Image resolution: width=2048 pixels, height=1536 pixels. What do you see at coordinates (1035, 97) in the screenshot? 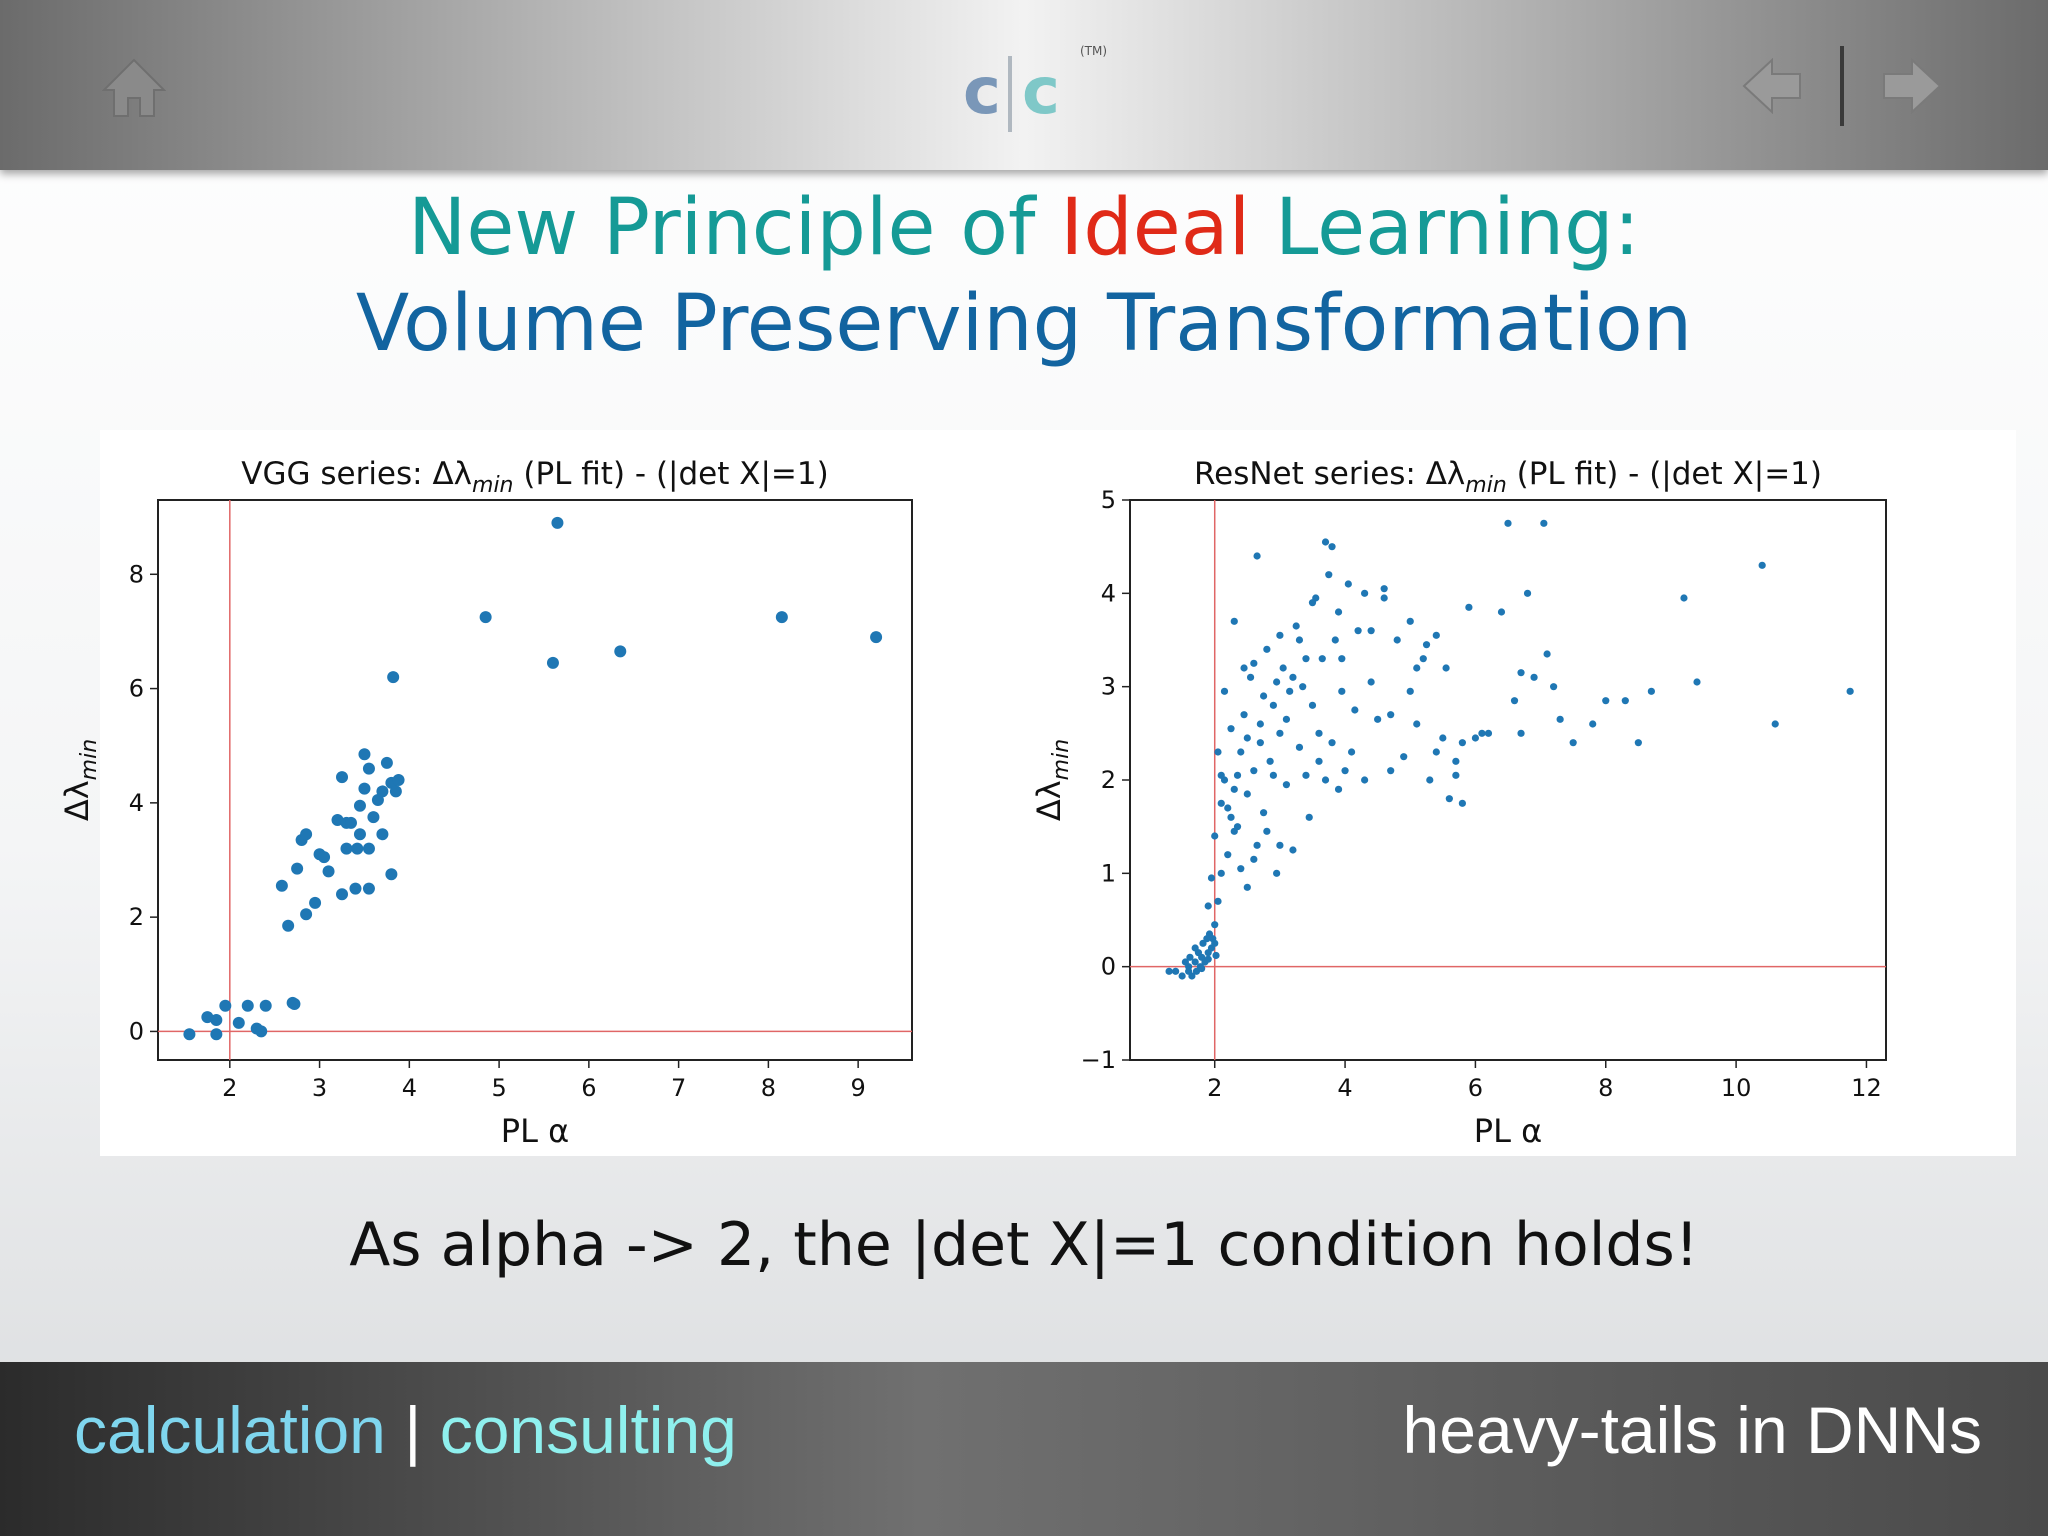
I see `logo: c c` at bounding box center [1035, 97].